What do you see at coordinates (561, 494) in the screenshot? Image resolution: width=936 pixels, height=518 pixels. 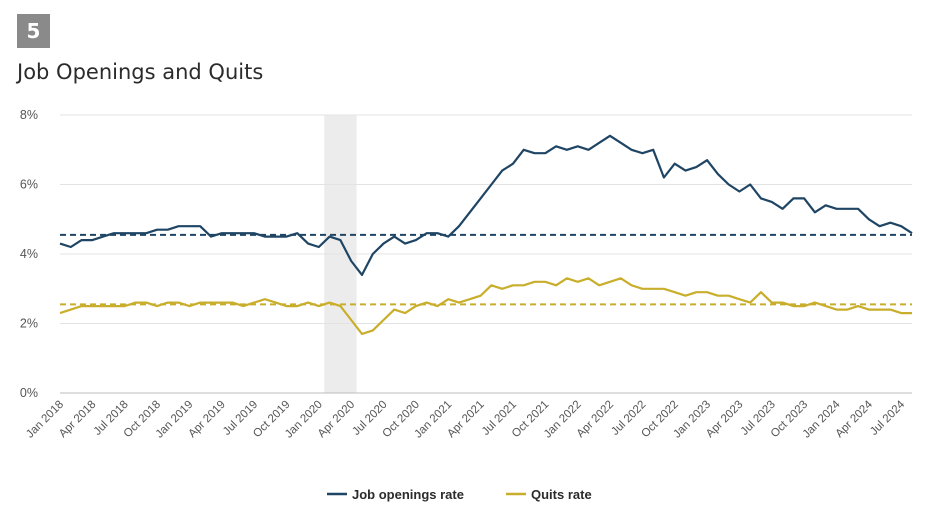 I see `legend-label-quits: Quits rate` at bounding box center [561, 494].